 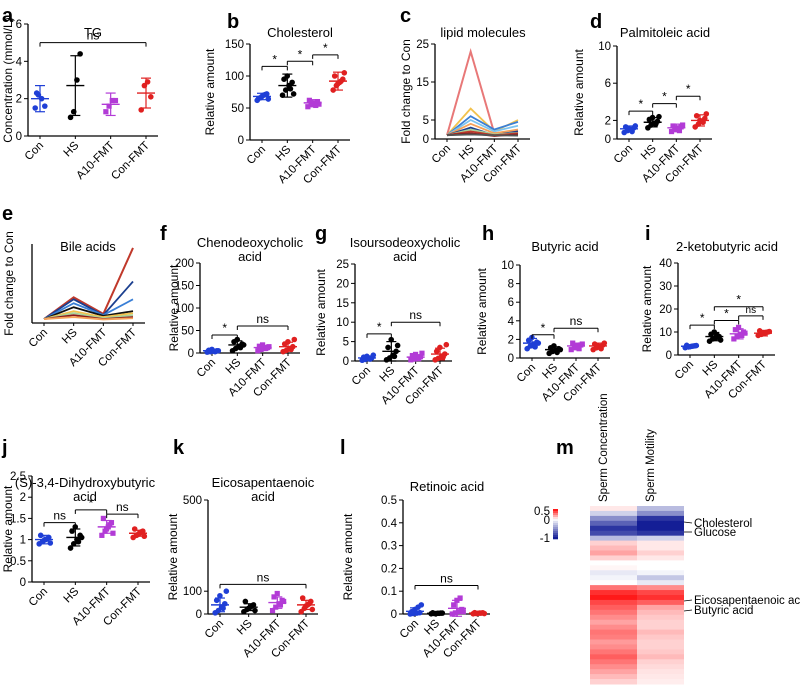 I want to click on scale-label-zero: 0, so click(x=547, y=521).